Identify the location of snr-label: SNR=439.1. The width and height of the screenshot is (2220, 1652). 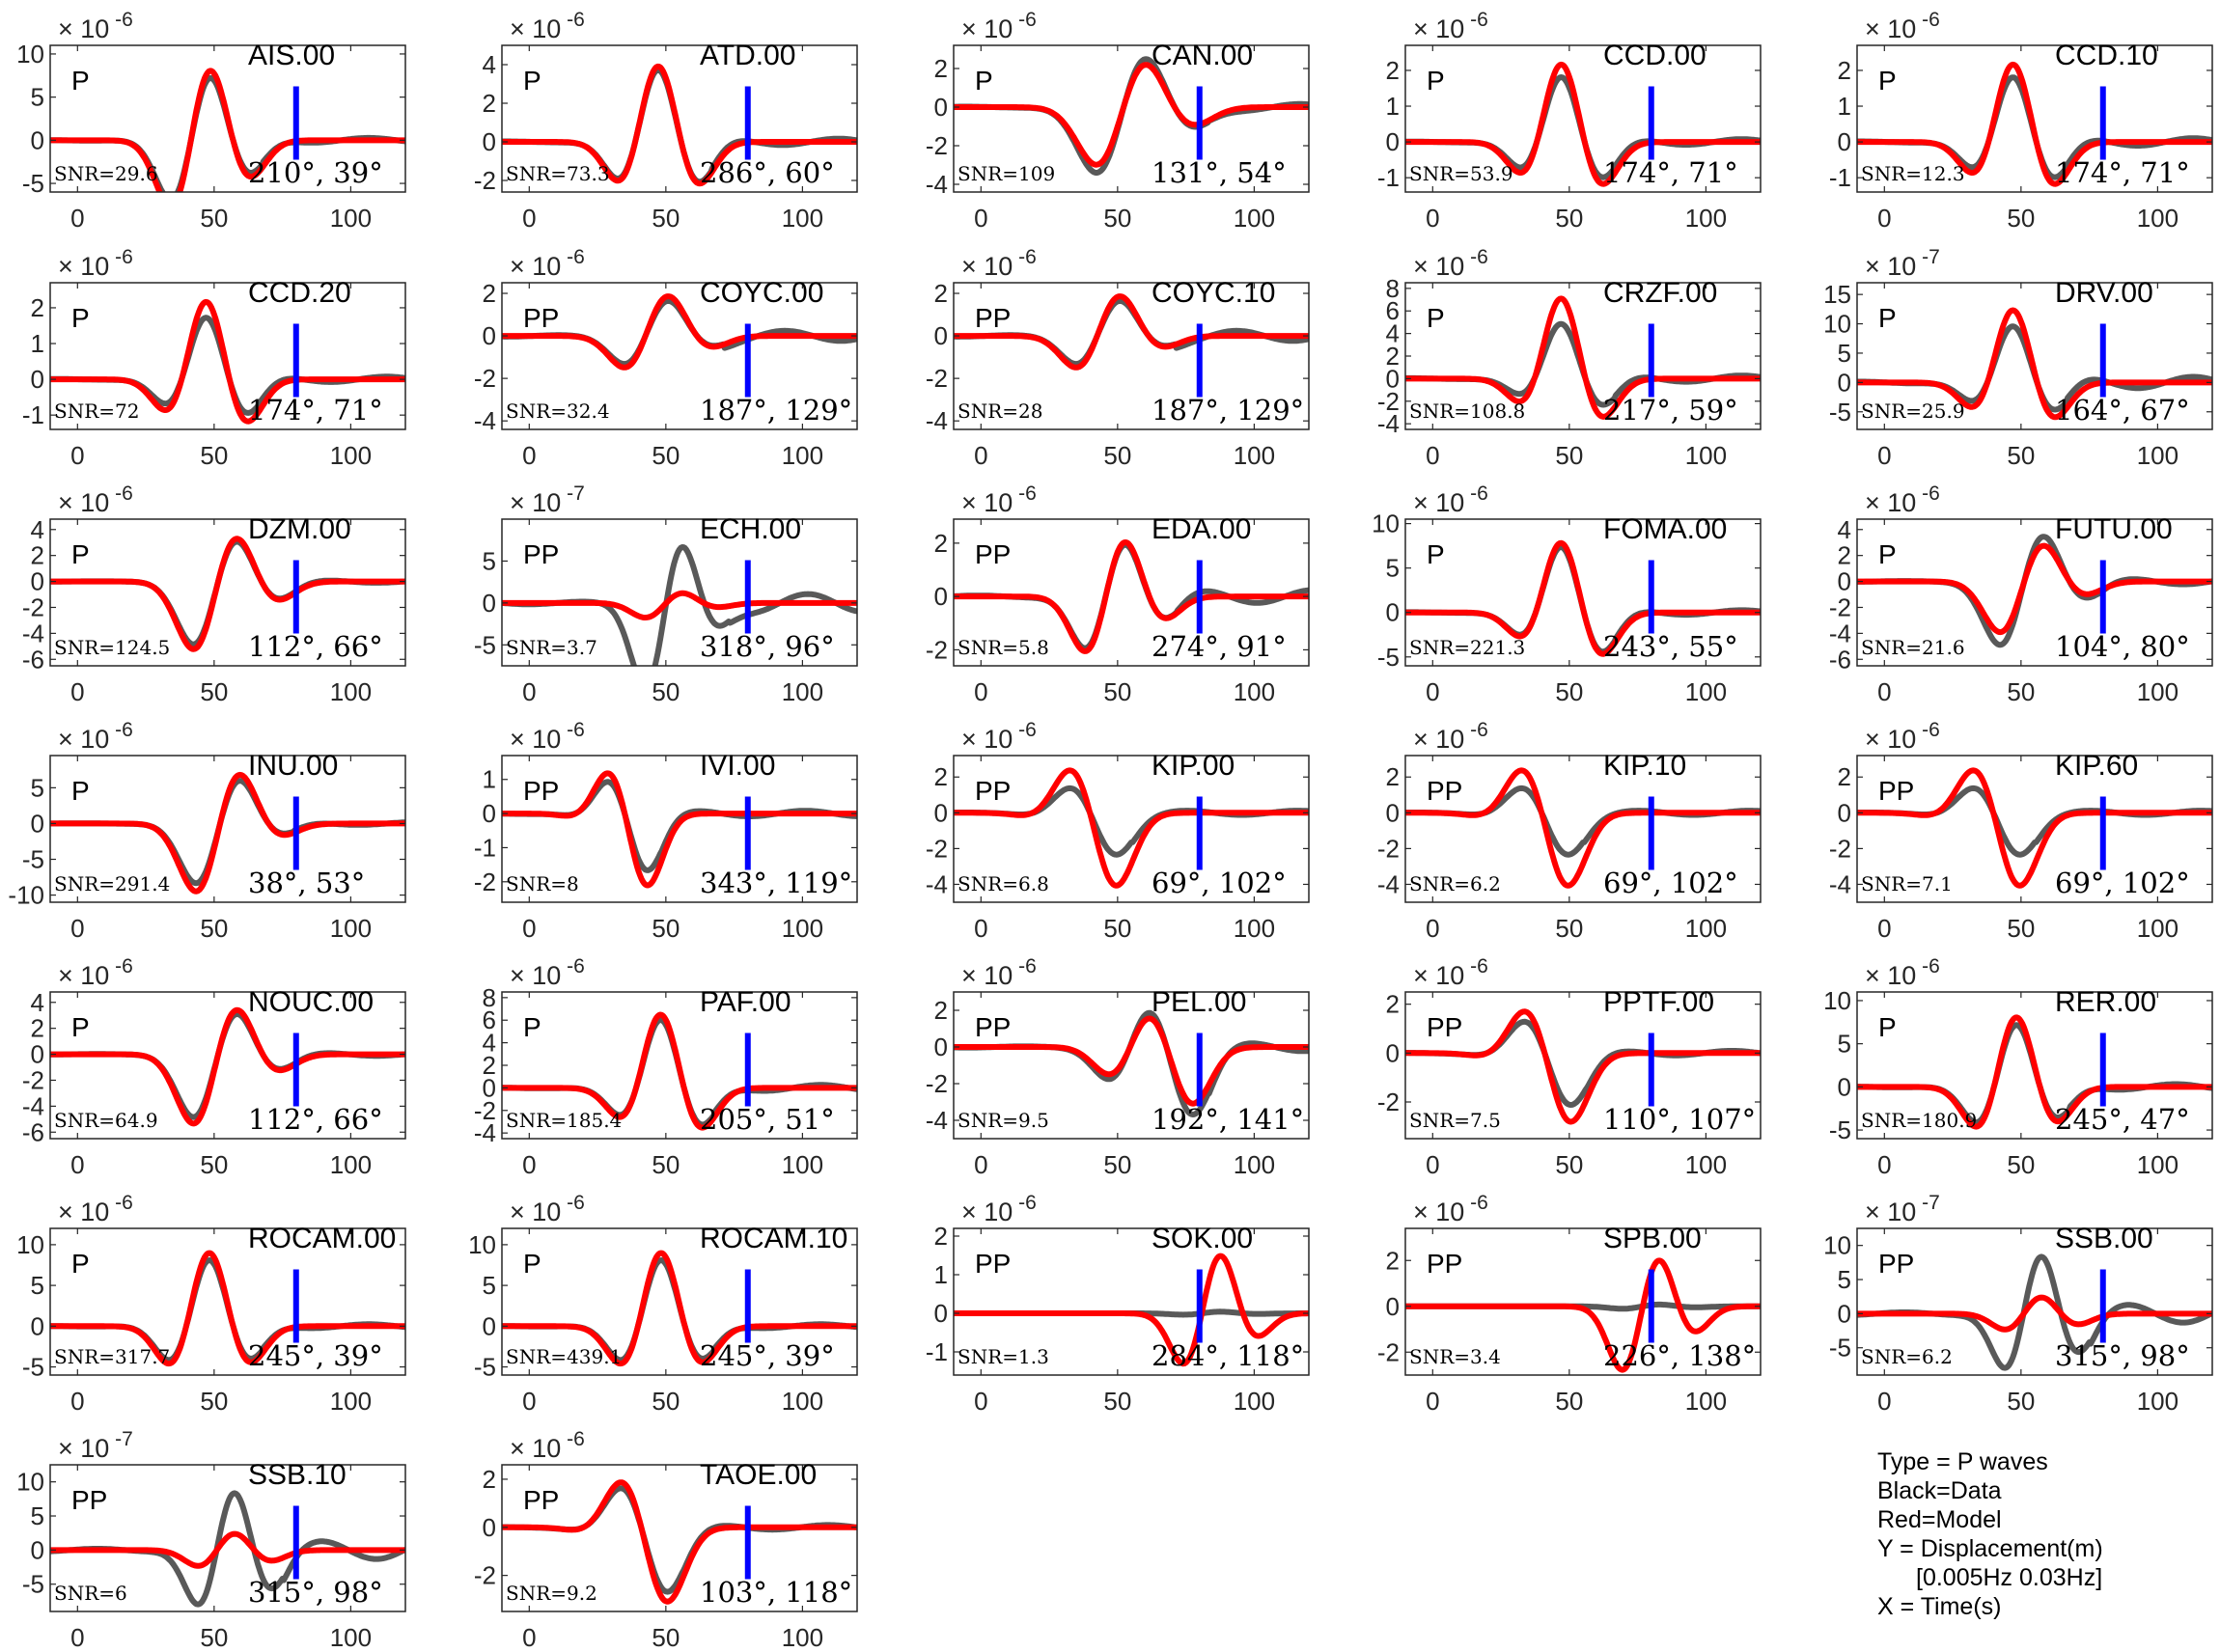
(564, 1356).